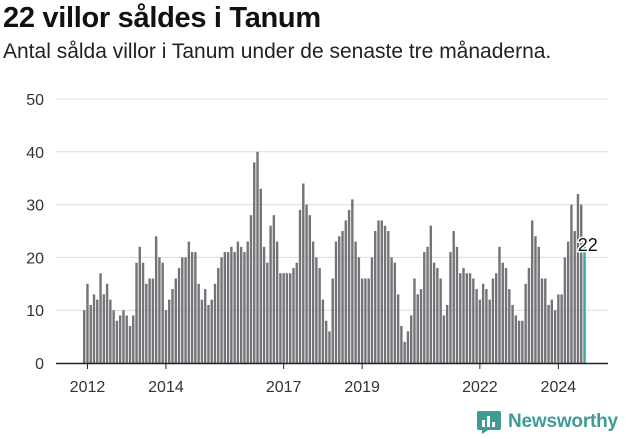  What do you see at coordinates (35, 100) in the screenshot?
I see `y-tick-label: 50` at bounding box center [35, 100].